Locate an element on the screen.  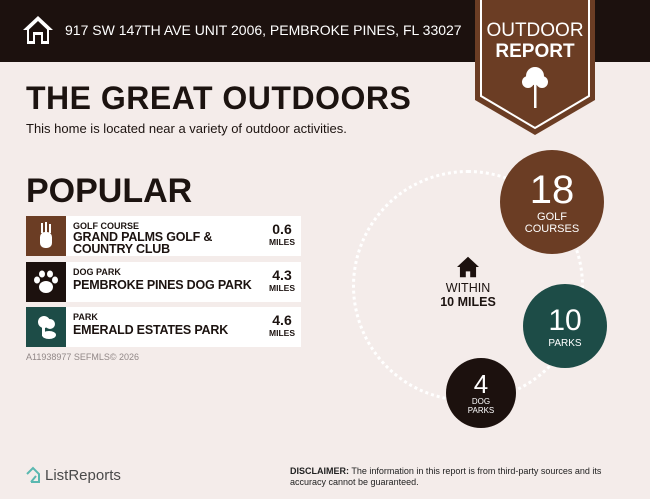
golf-courses-stat: 18 GOLF COURSES is located at coordinates (552, 202).